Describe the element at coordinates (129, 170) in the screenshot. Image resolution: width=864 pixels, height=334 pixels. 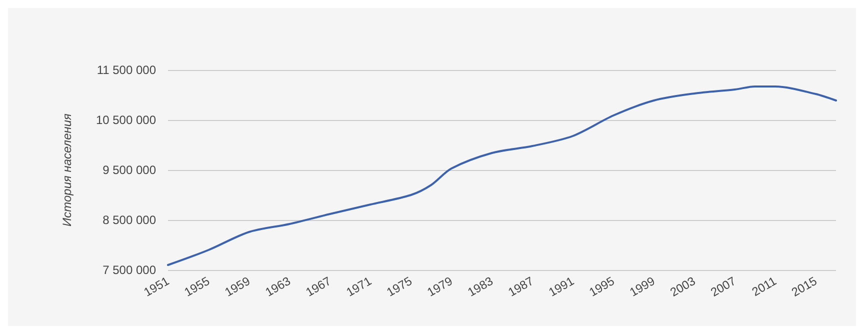
I see `y-tick-label: 9 500 000` at that location.